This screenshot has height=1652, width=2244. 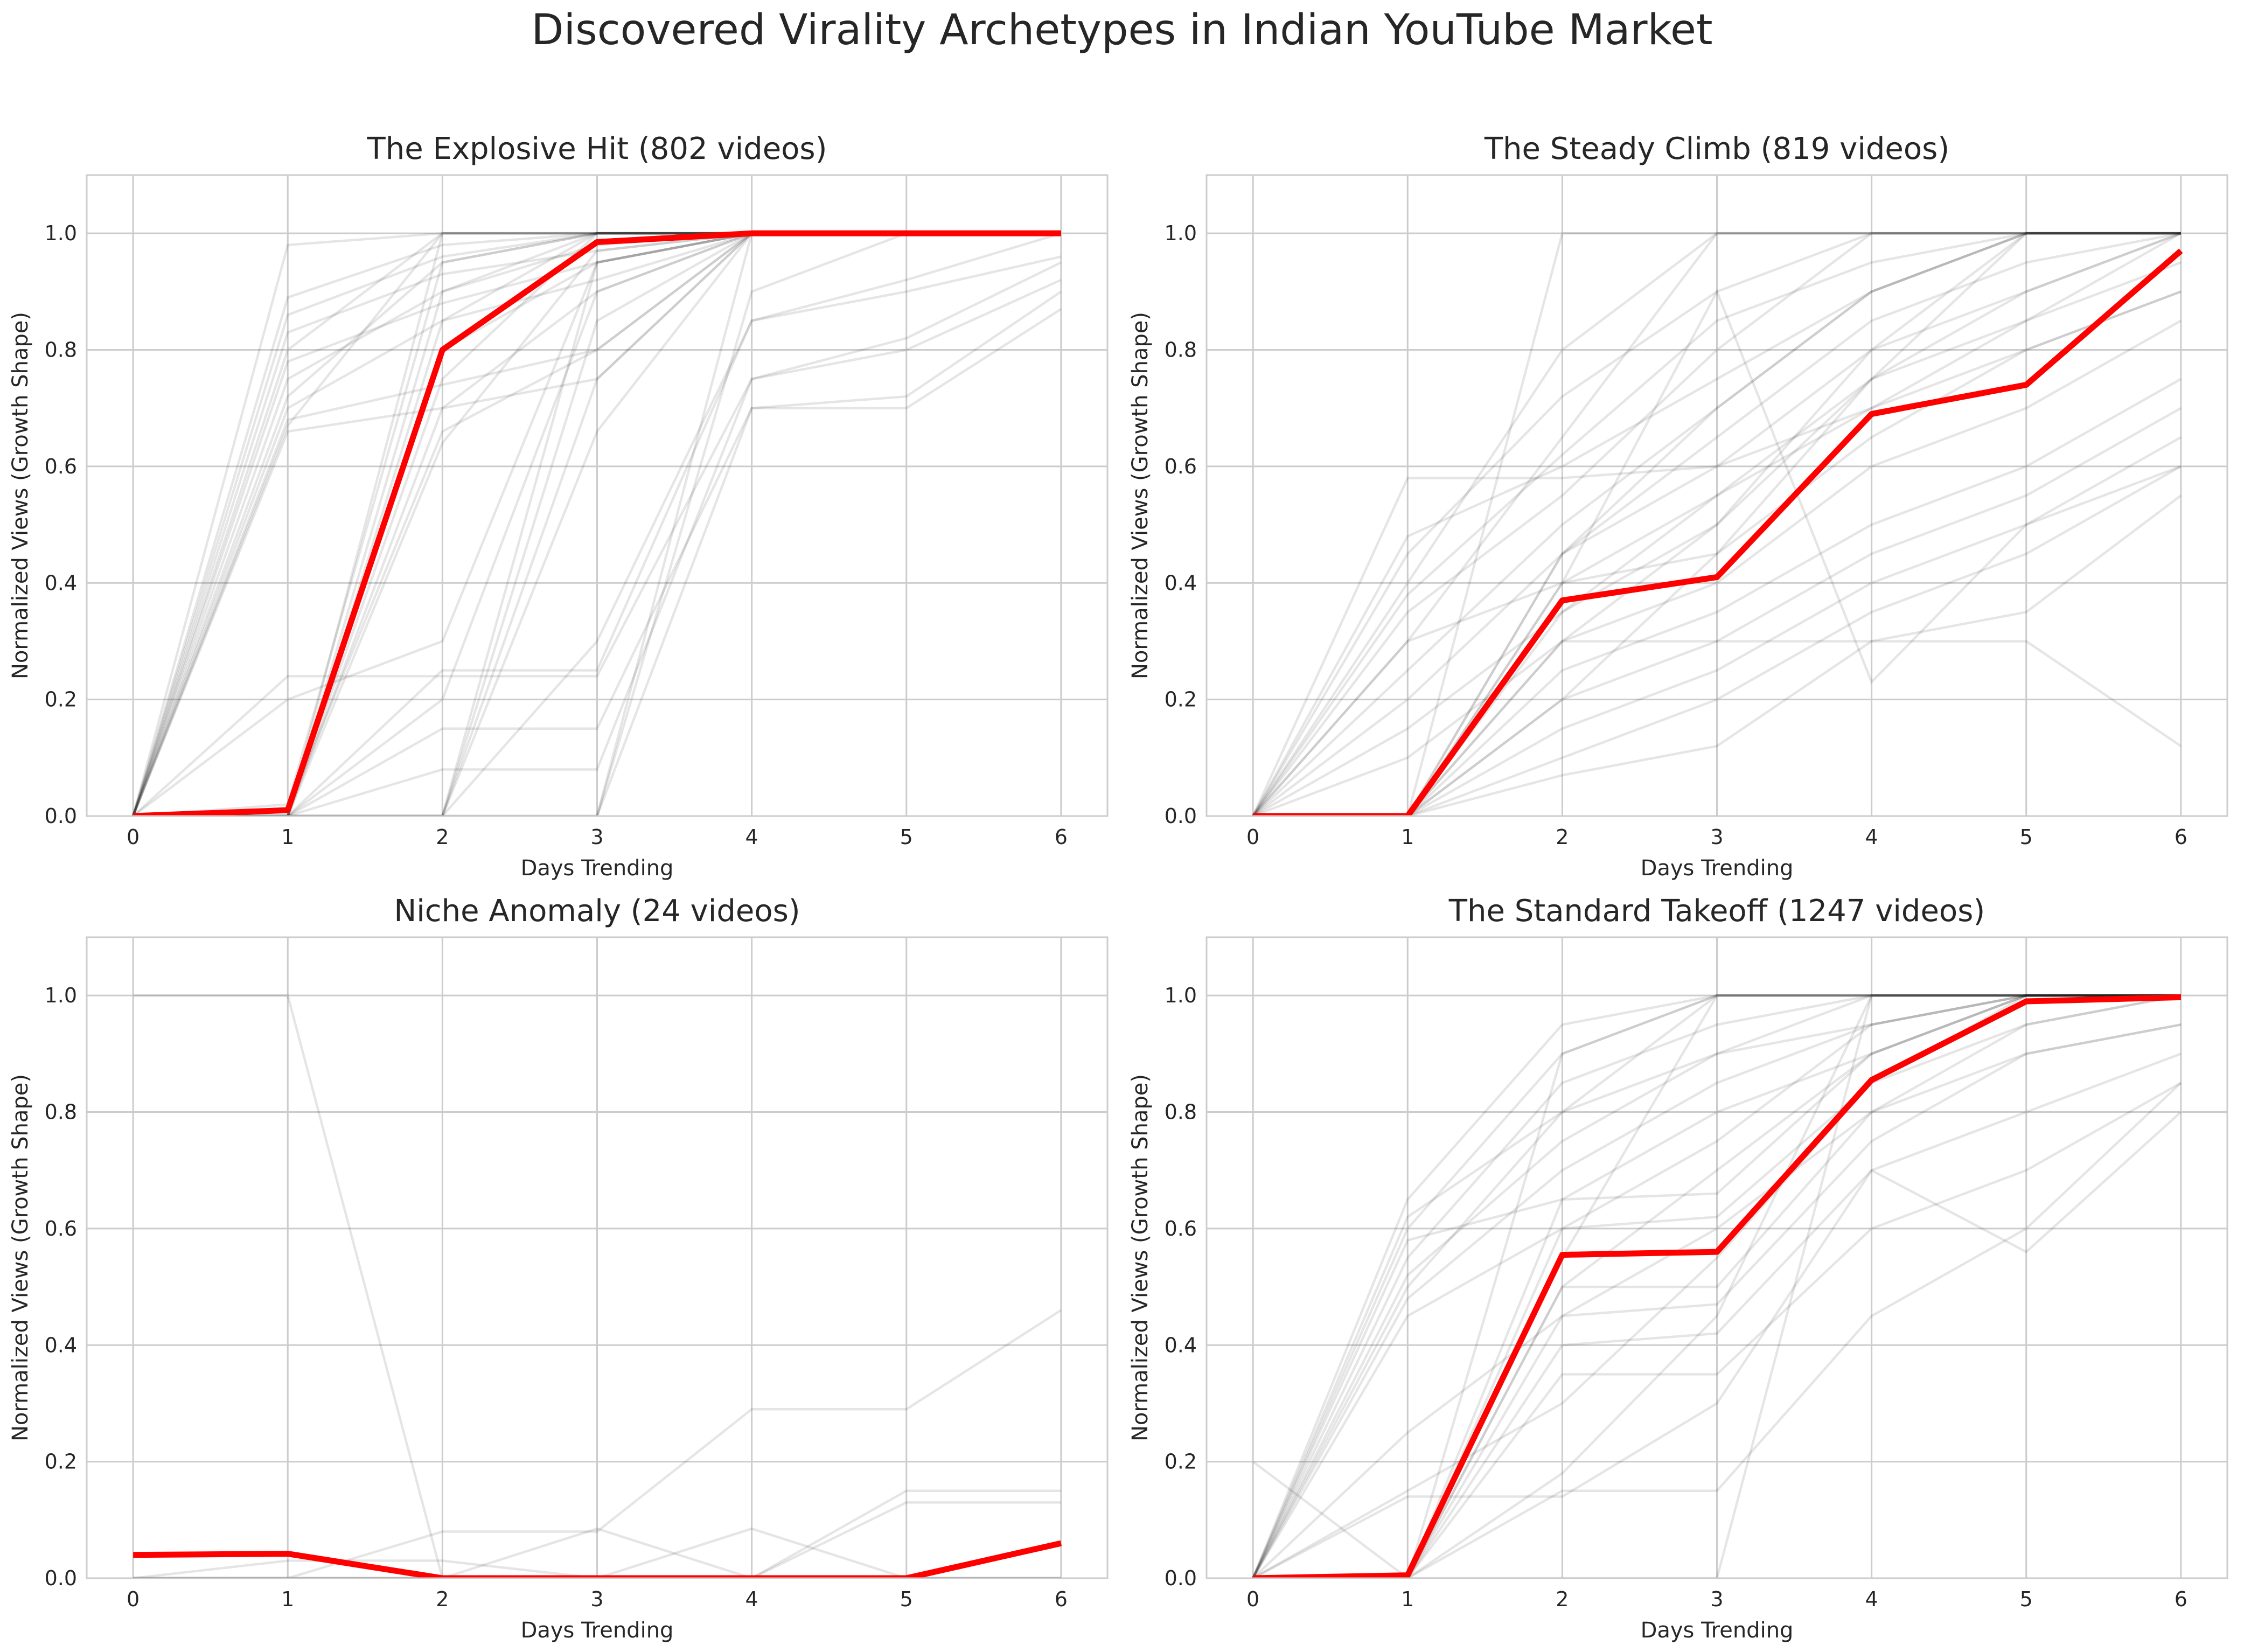 I want to click on y-tick-label: 0.4, so click(x=61, y=583).